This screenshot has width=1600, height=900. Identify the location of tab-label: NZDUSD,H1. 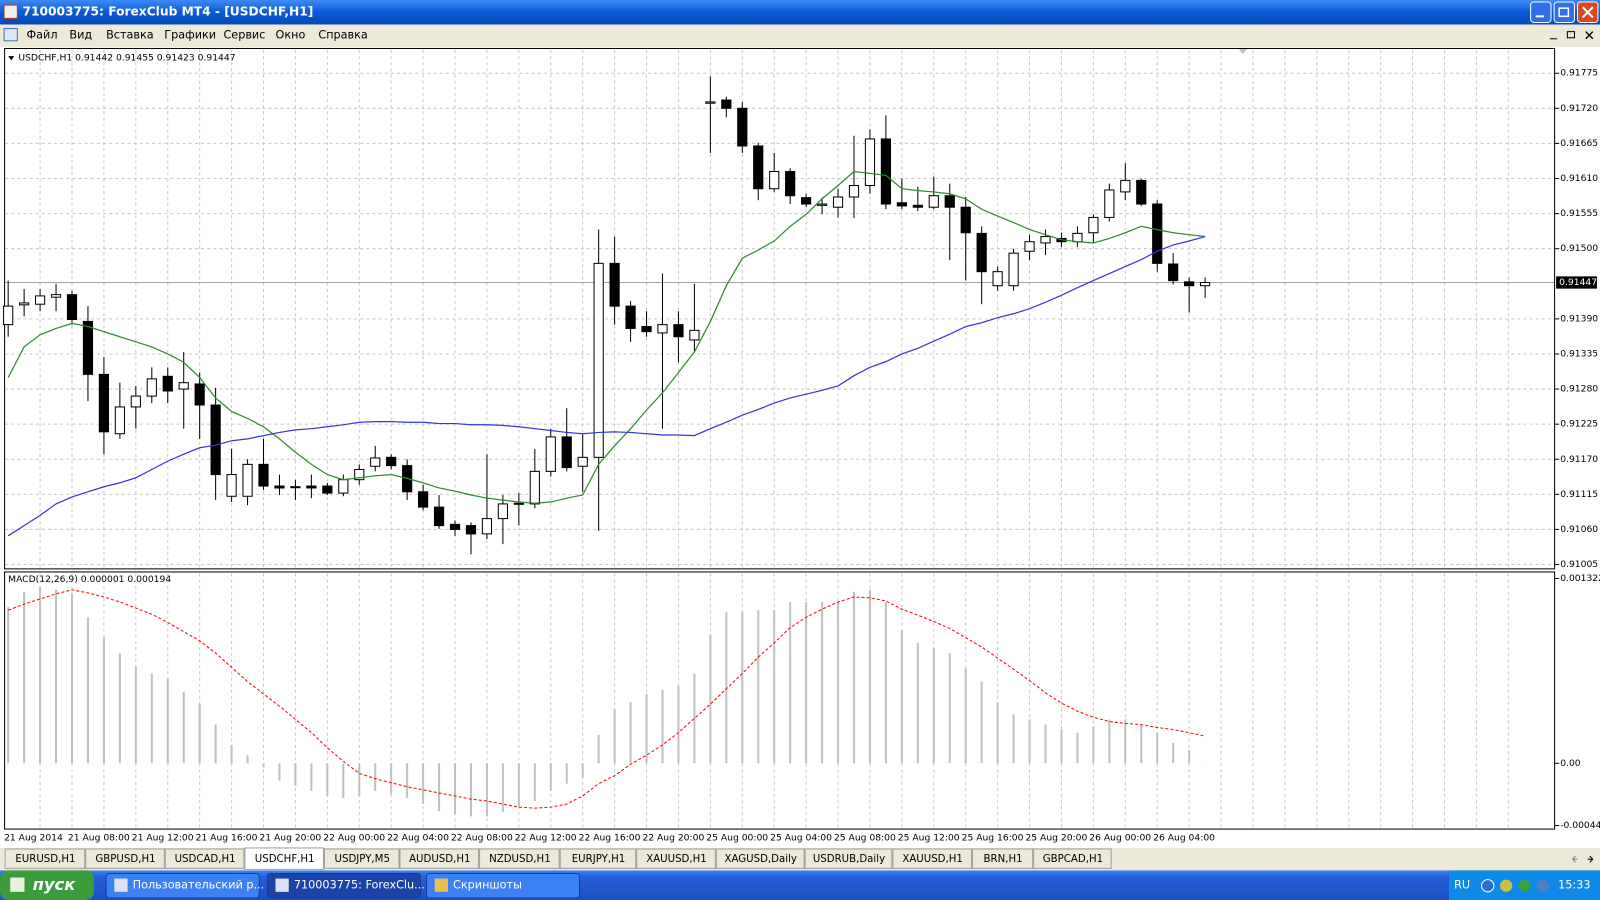
(520, 859).